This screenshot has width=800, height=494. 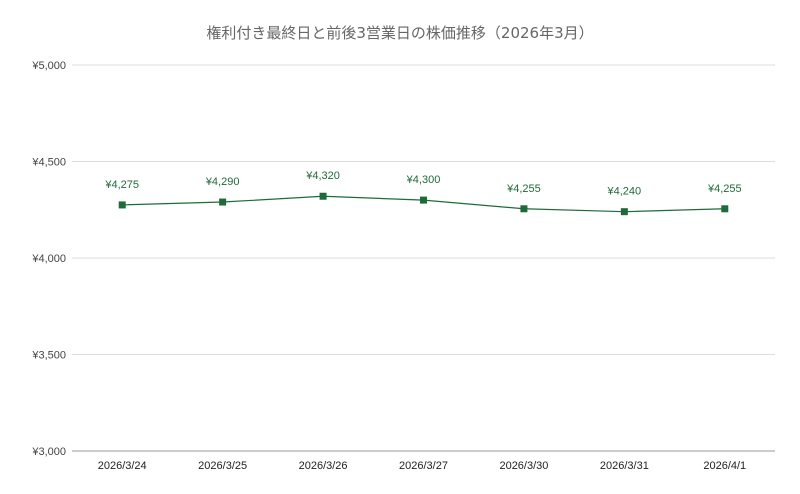 What do you see at coordinates (48, 356) in the screenshot?
I see `y-tick-label: ¥3,500` at bounding box center [48, 356].